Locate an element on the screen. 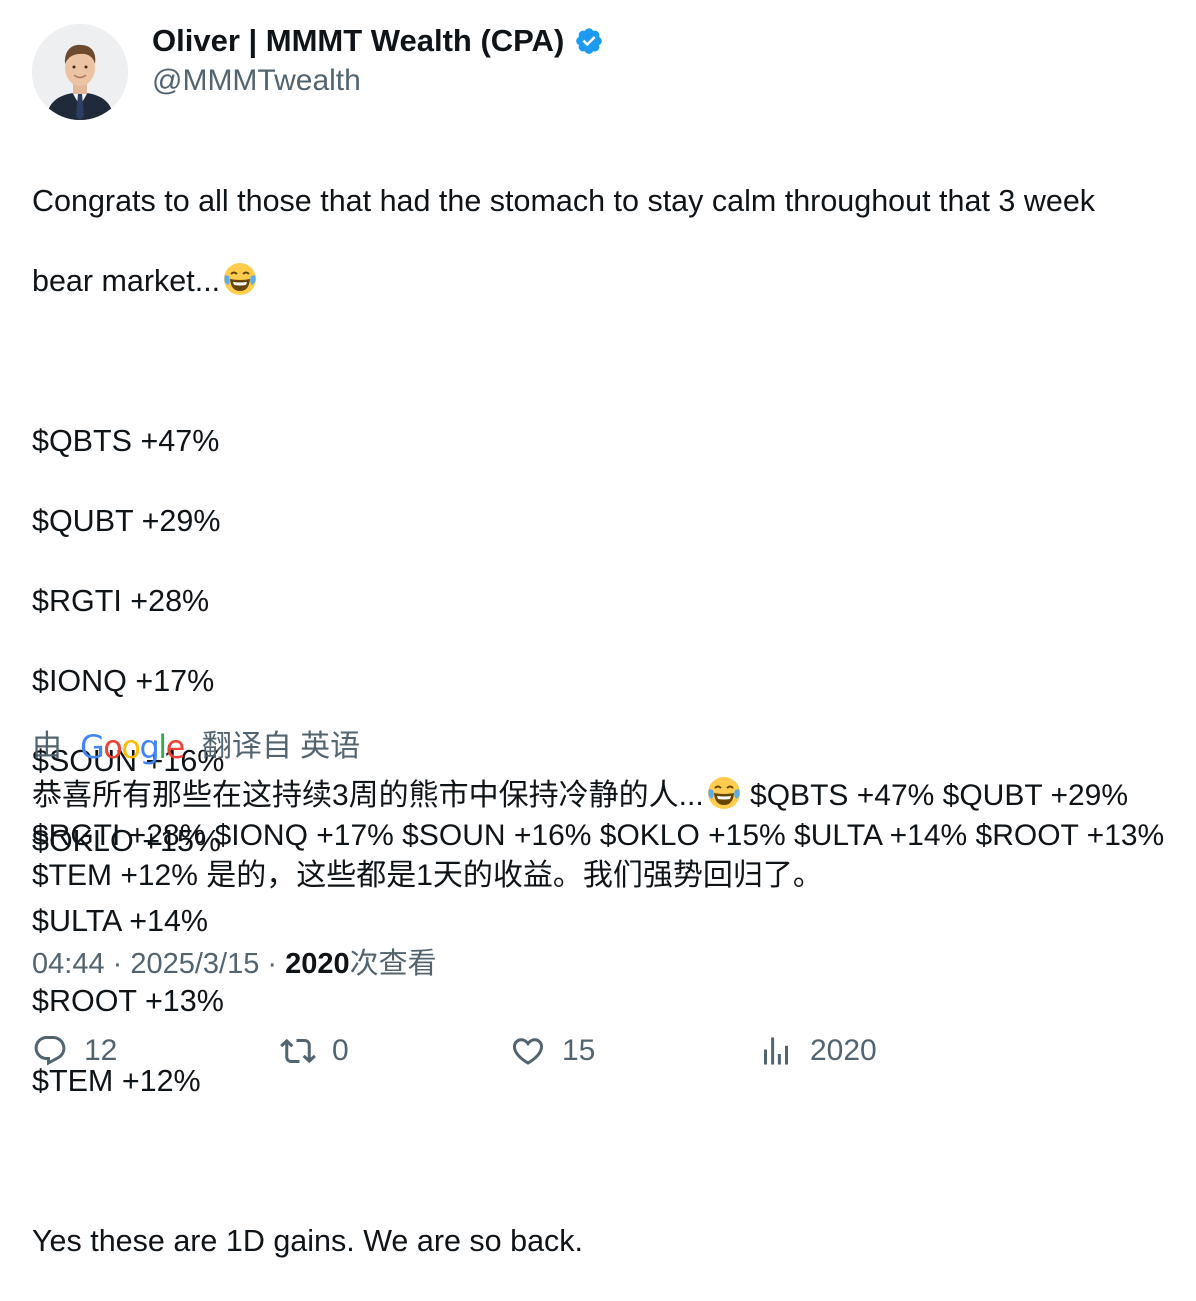 This screenshot has height=1301, width=1196. tweet-time: 04:44 is located at coordinates (68, 964).